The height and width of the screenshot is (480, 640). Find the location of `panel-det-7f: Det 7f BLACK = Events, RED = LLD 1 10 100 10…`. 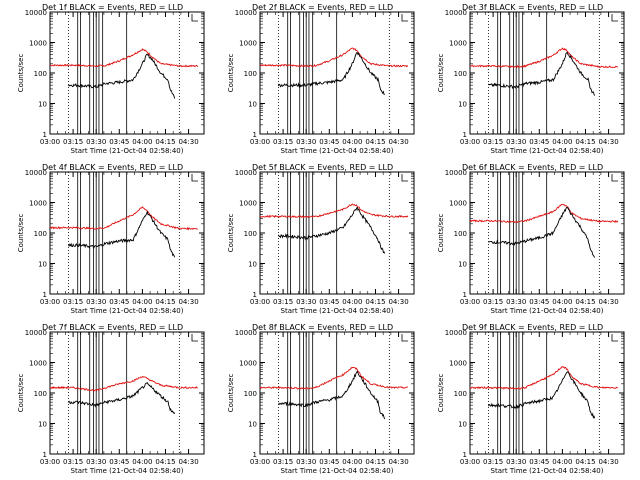

panel-det-7f: Det 7f BLACK = Events, RED = LLD 1 10 100 10… is located at coordinates (111, 399).